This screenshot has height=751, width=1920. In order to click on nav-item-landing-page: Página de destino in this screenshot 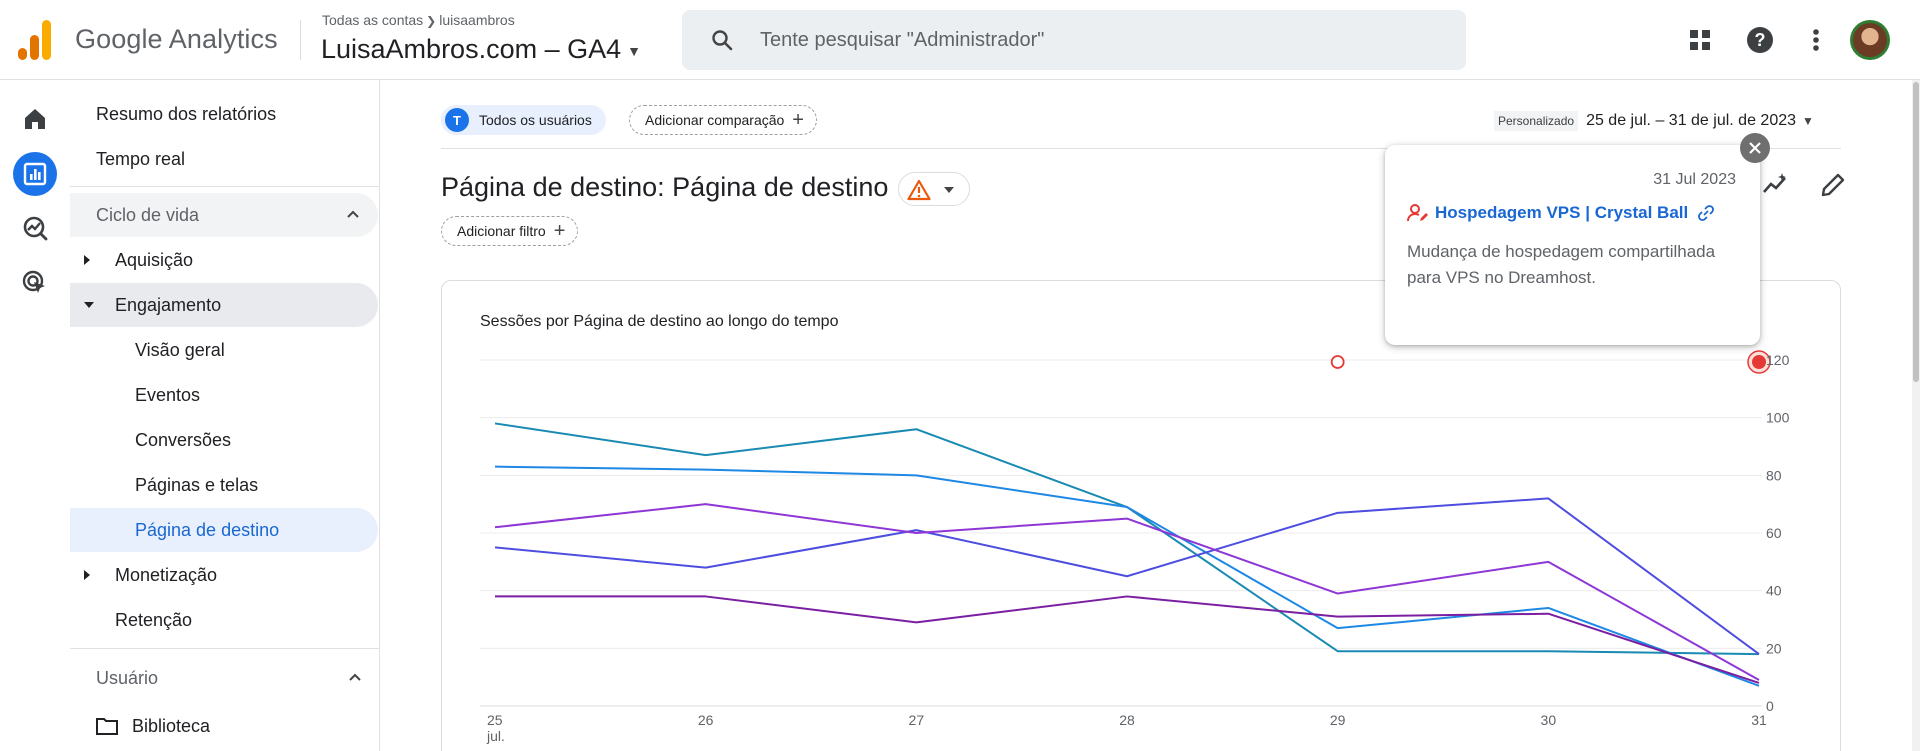, I will do `click(224, 530)`.